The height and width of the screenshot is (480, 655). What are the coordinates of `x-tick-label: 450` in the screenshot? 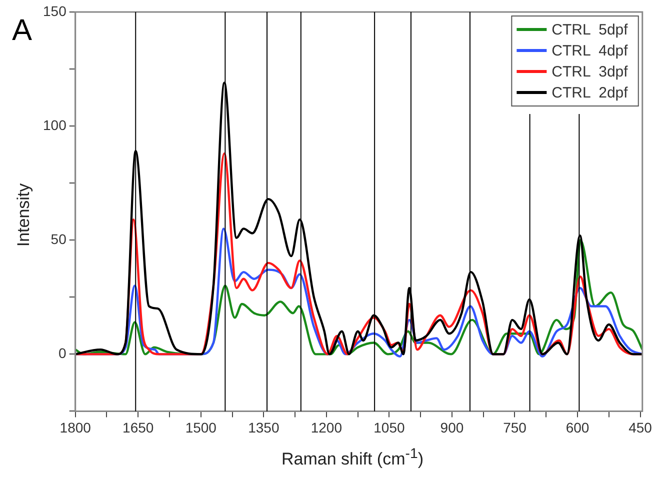 It's located at (640, 427).